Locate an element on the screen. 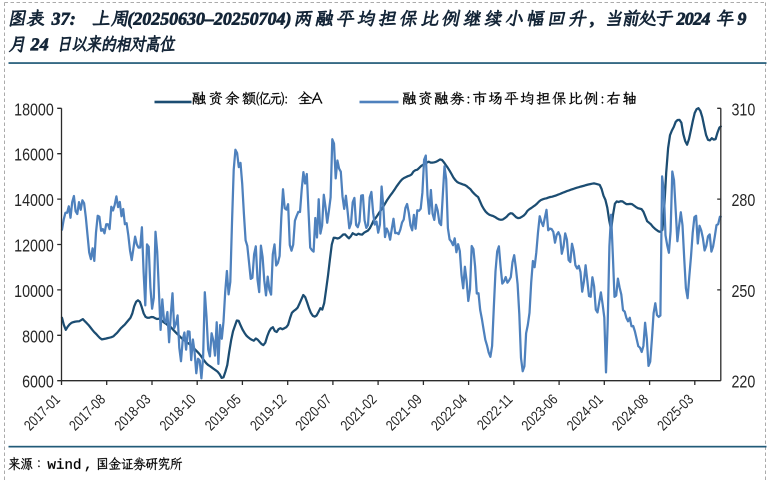 The image size is (775, 481). svg-text: 250 is located at coordinates (744, 292).